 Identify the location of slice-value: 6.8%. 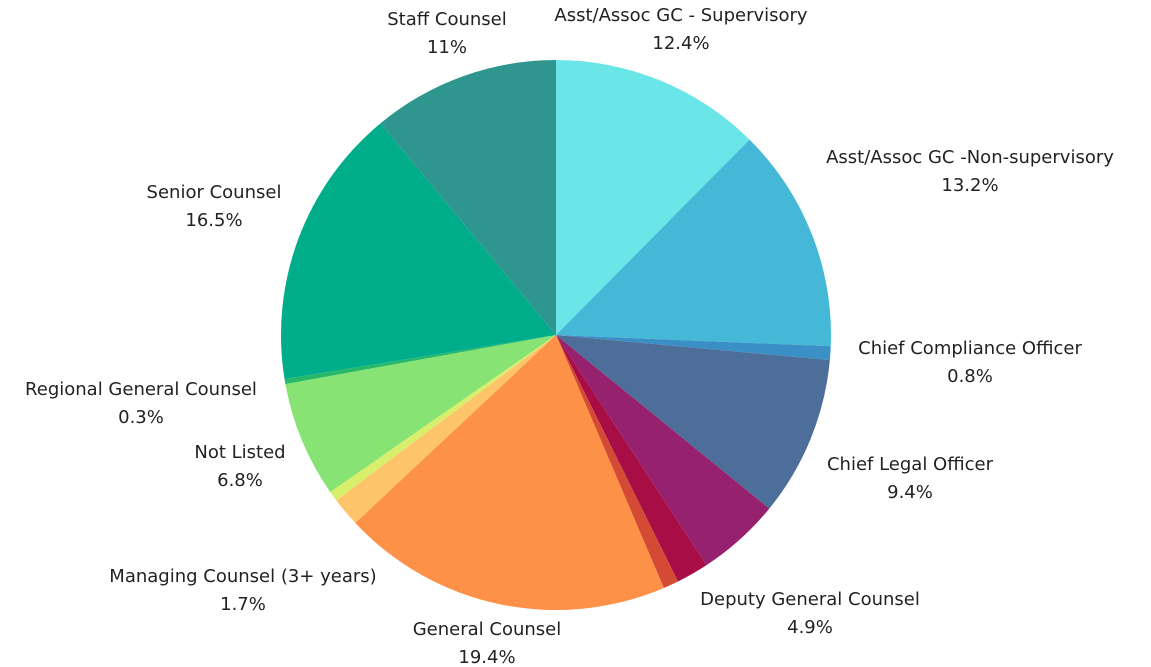
(240, 480).